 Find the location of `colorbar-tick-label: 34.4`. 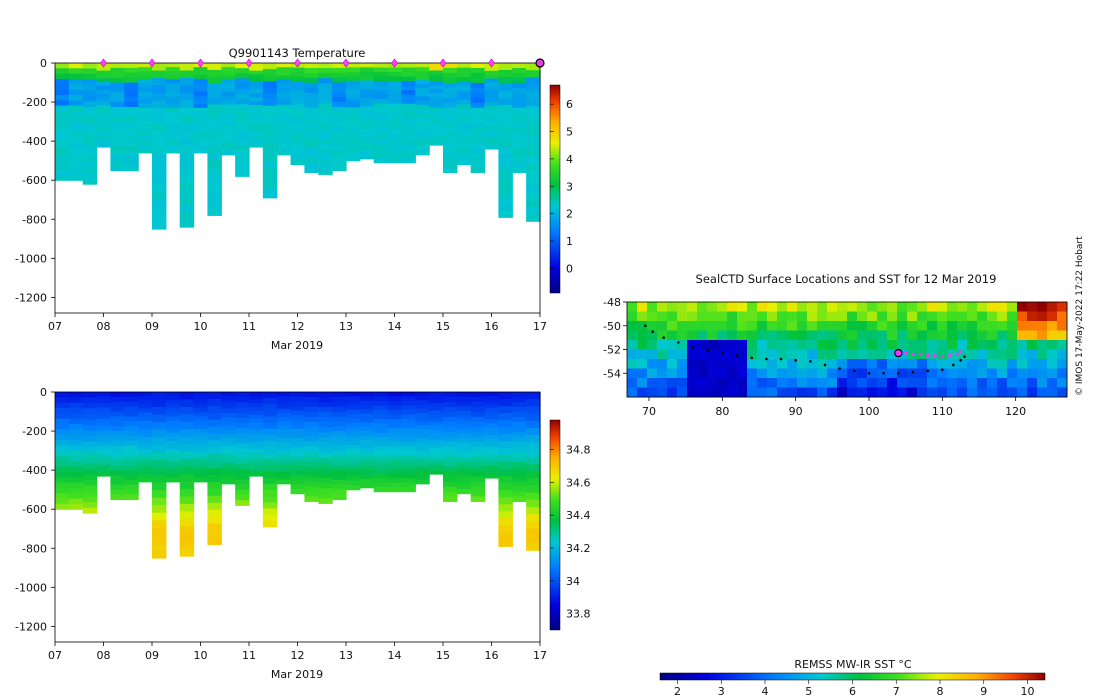

colorbar-tick-label: 34.4 is located at coordinates (578, 515).